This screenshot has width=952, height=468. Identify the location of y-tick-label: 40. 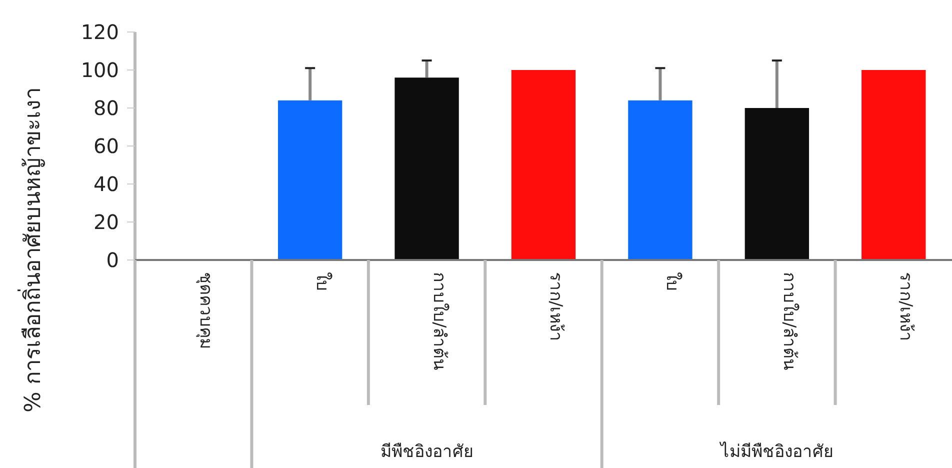
(106, 184).